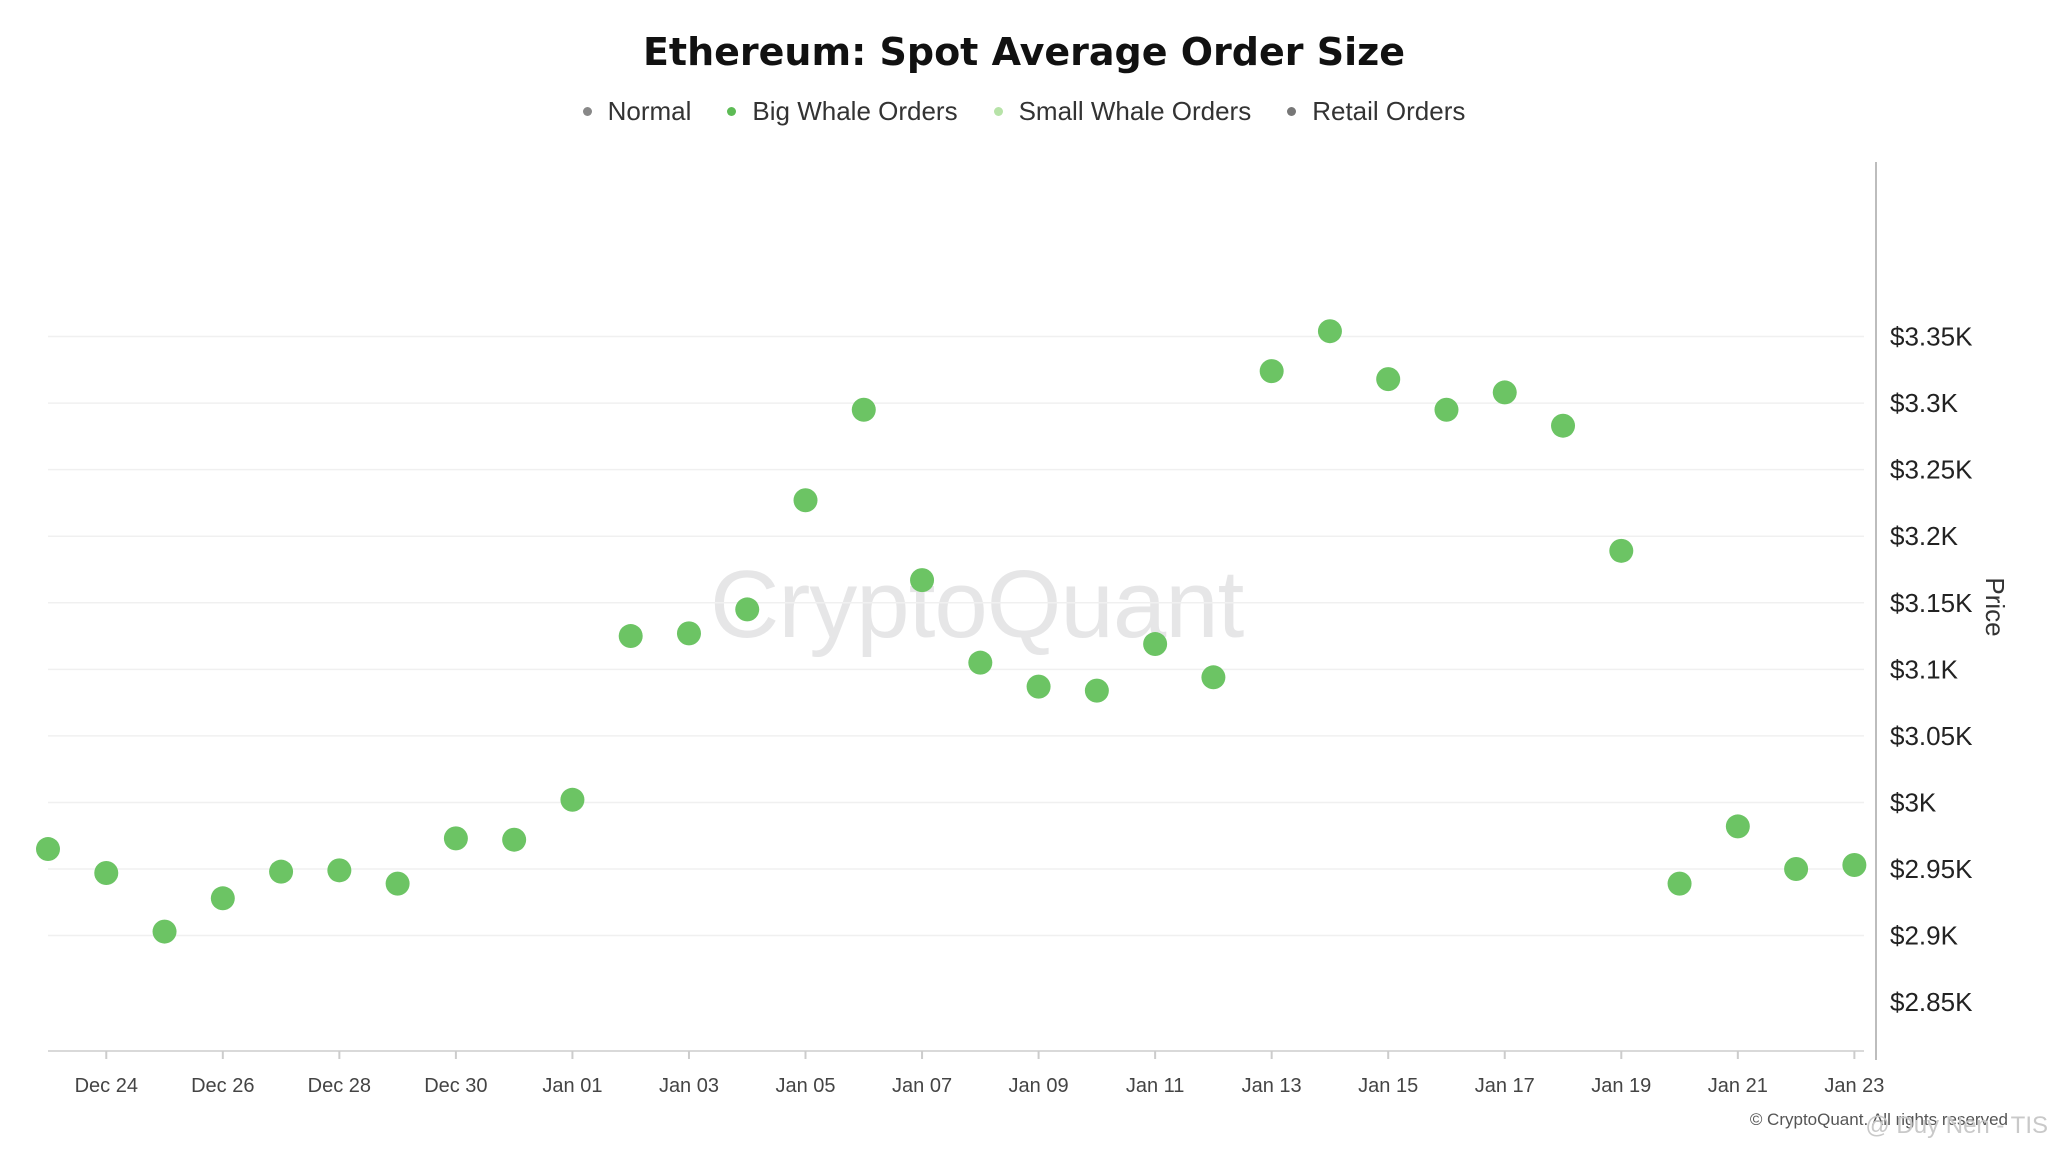  What do you see at coordinates (1135, 111) in the screenshot?
I see `legend-label-small-whale: Small Whale Orders` at bounding box center [1135, 111].